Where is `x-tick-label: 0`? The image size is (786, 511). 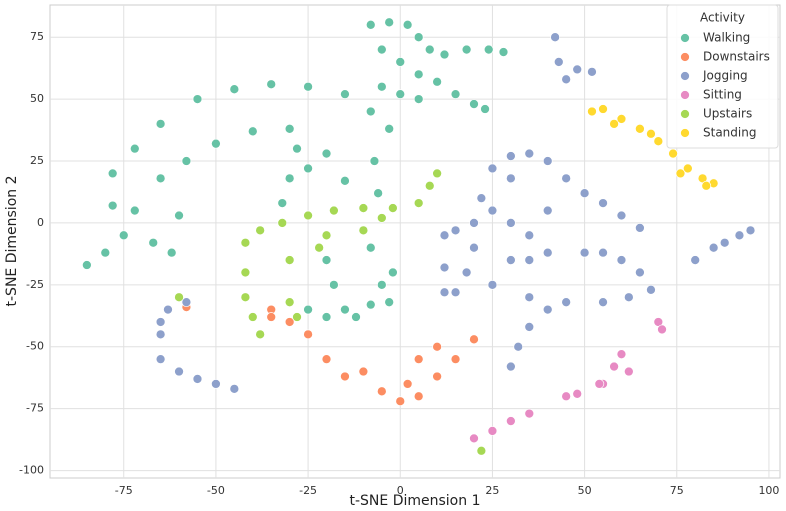 x-tick-label: 0 is located at coordinates (400, 490).